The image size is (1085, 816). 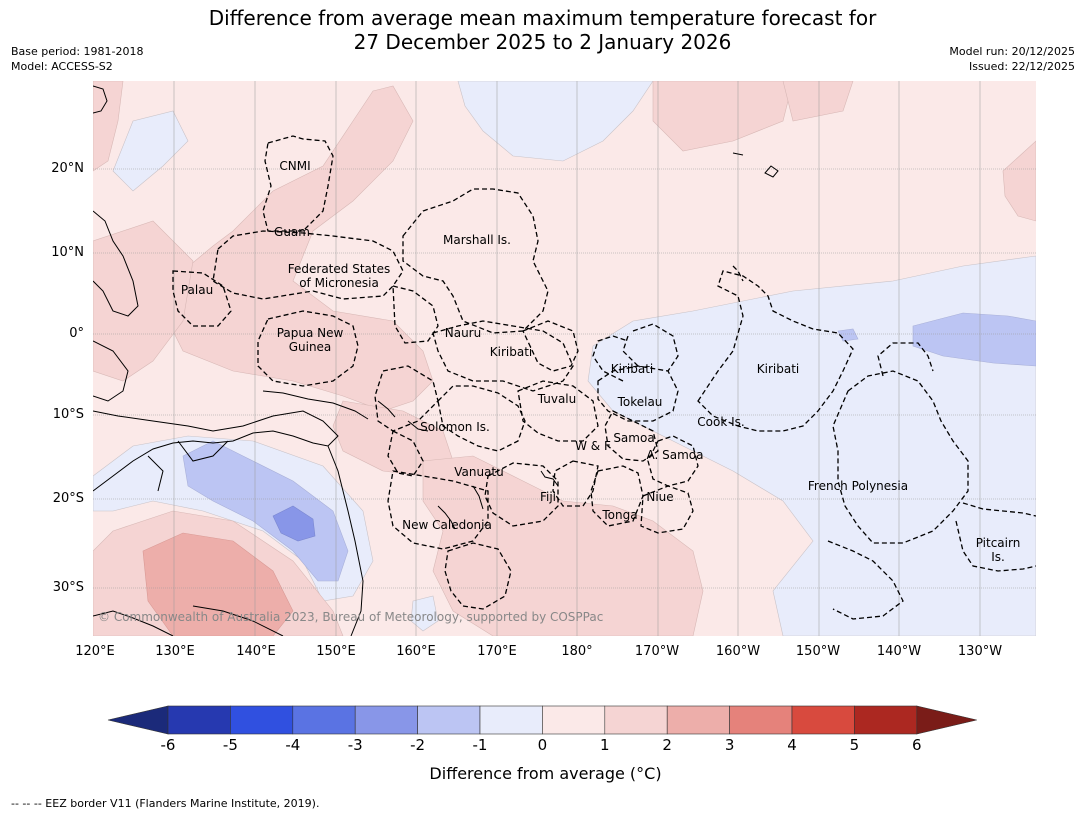 What do you see at coordinates (720, 422) in the screenshot?
I see `label-cook-islands: Cook Is.` at bounding box center [720, 422].